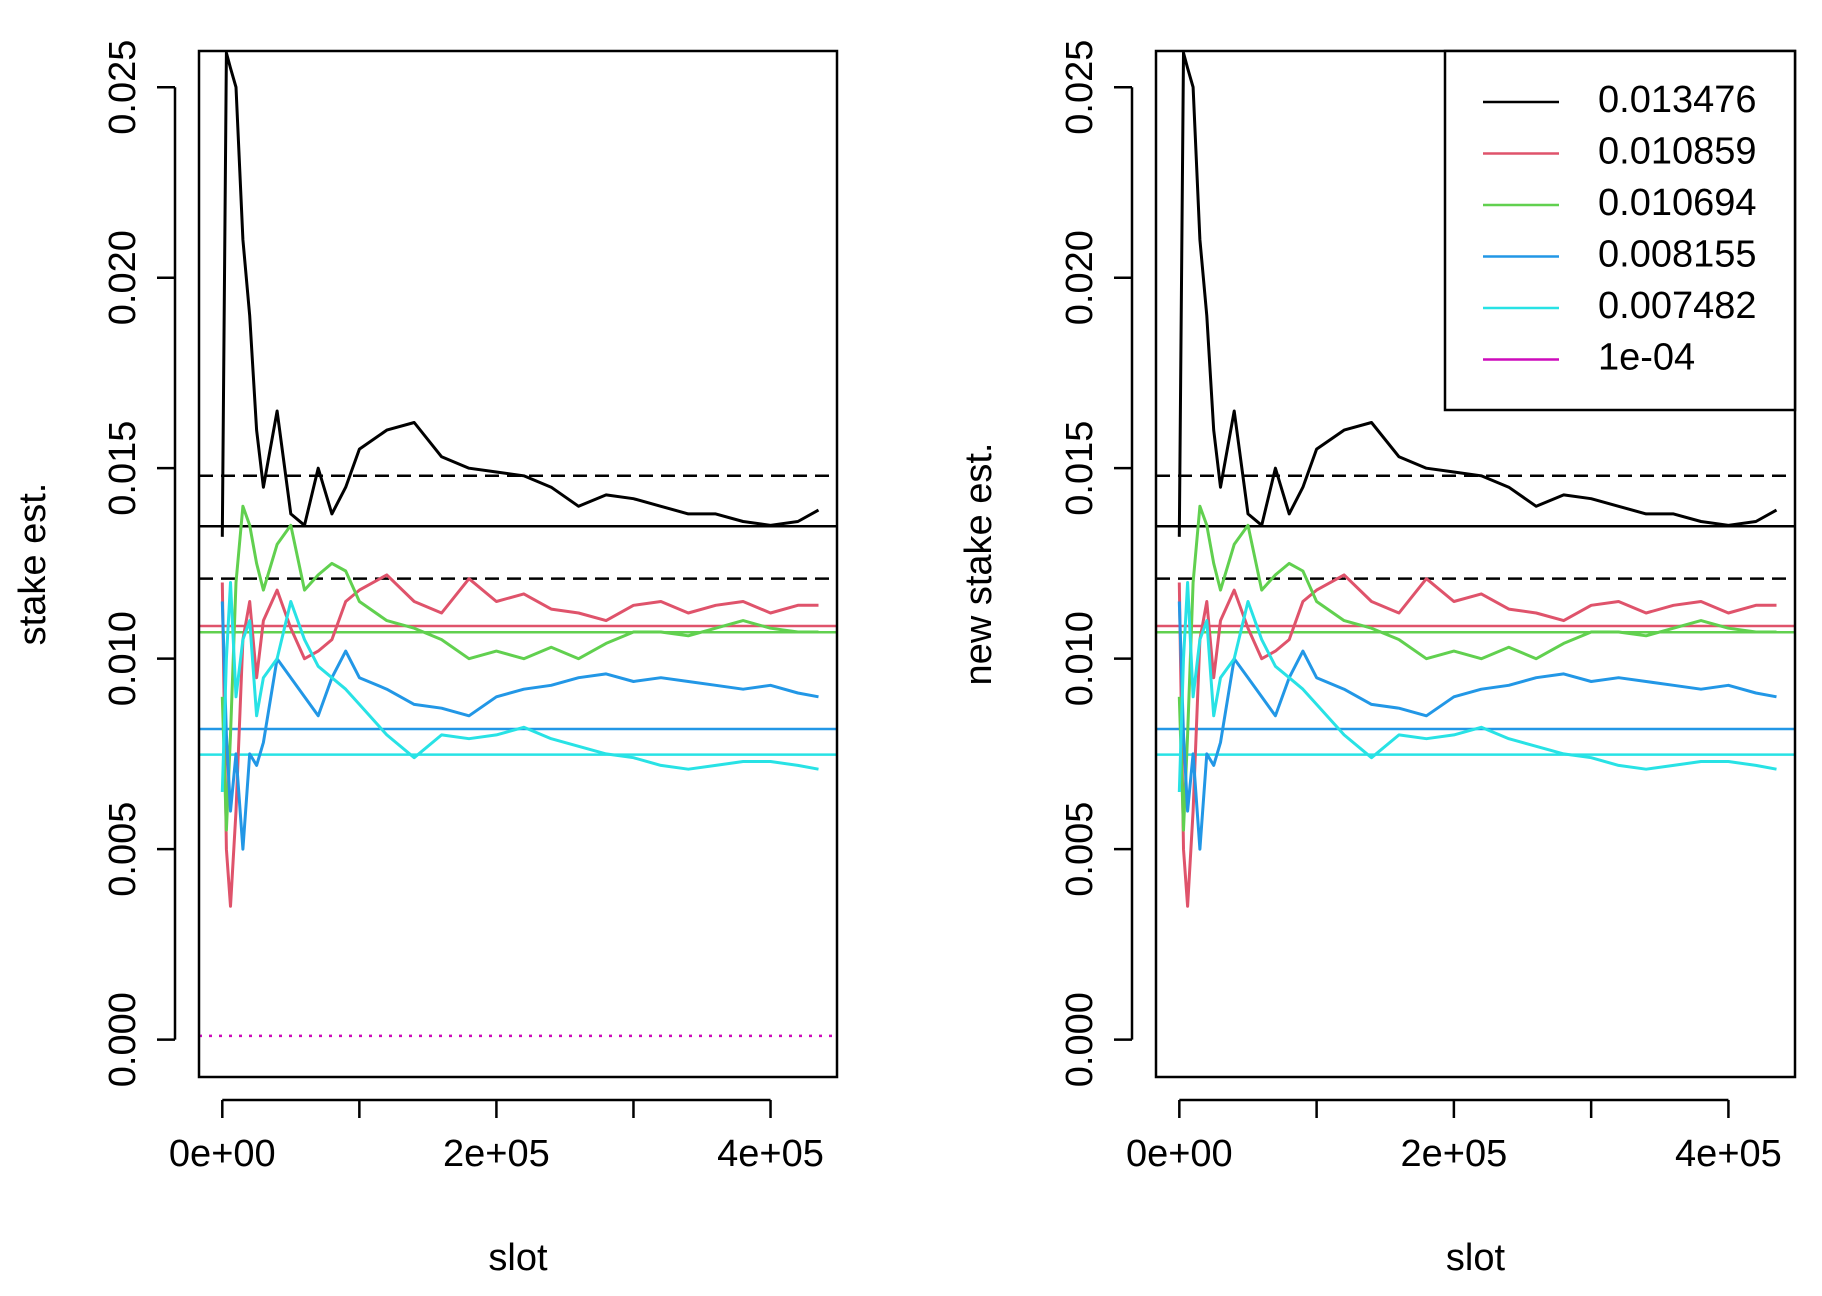 This screenshot has height=1296, width=1822. Describe the element at coordinates (1620, 230) in the screenshot. I see `legend-box` at that location.